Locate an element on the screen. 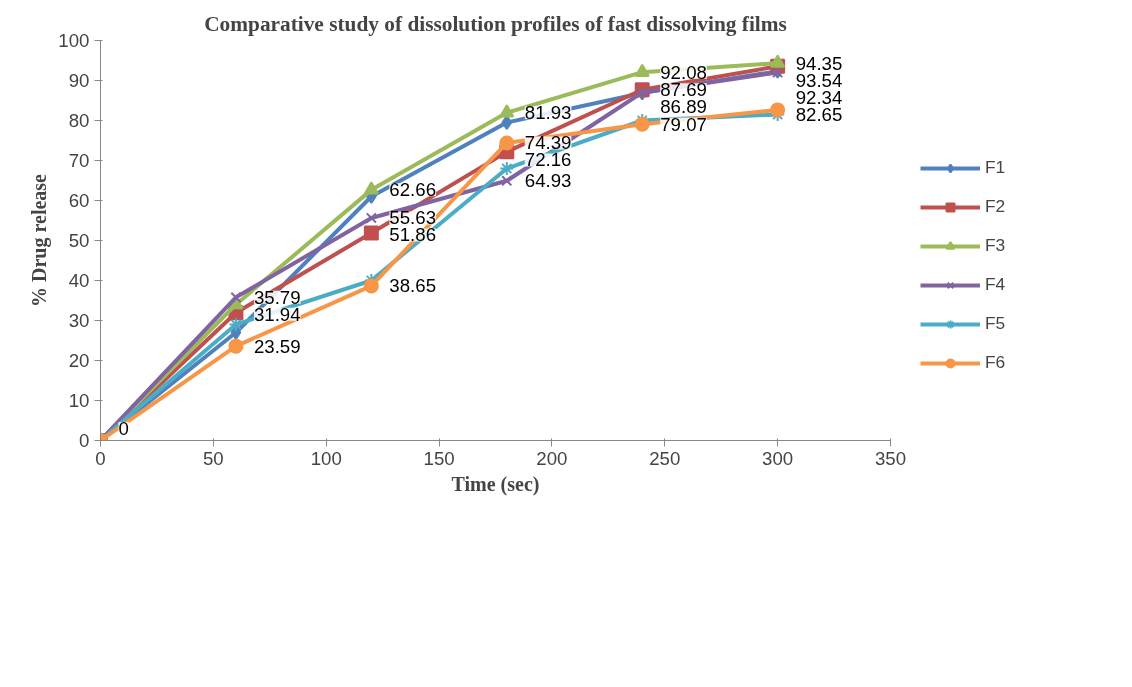 The height and width of the screenshot is (687, 1132). data-label: 23.59 is located at coordinates (277, 346).